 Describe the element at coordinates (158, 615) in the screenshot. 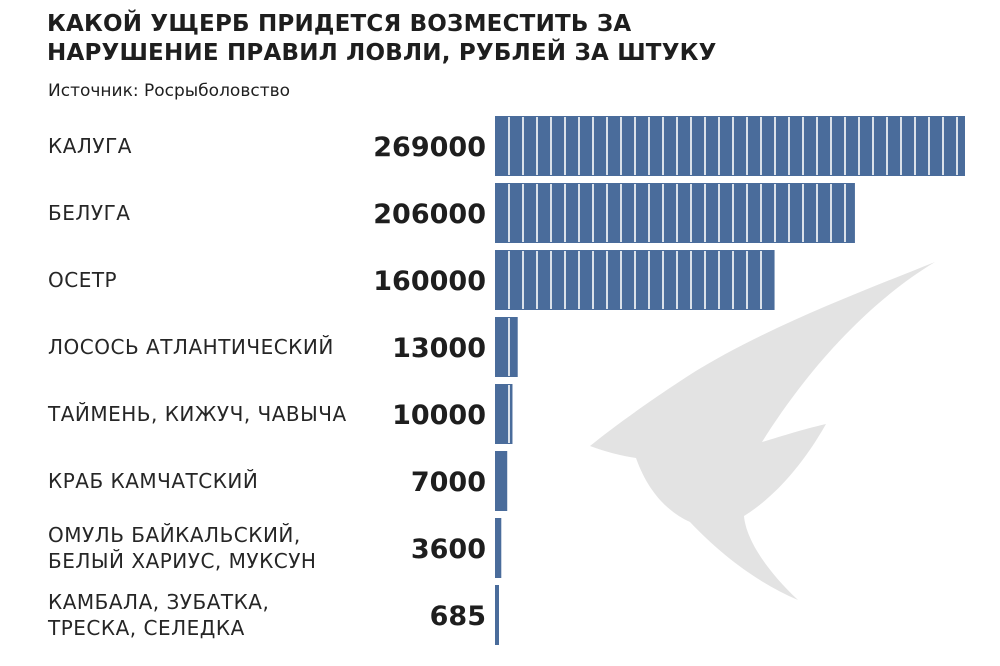

I see `category-label: КАМБАЛА, ЗУБАТКА, ТРЕСКА, СЕЛЕДКА` at that location.